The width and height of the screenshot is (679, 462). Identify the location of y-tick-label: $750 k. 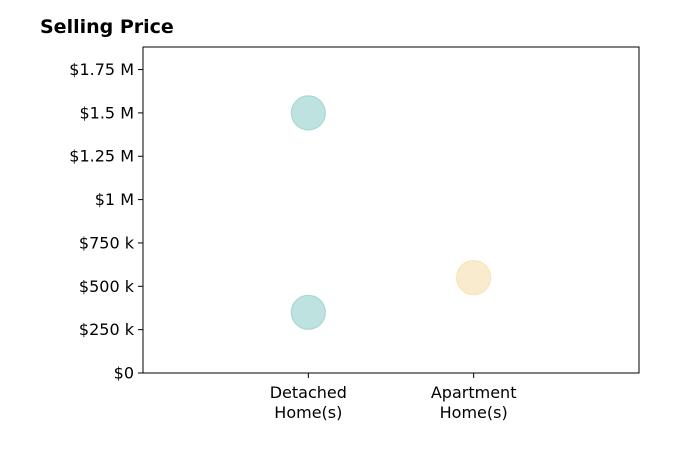
(107, 242).